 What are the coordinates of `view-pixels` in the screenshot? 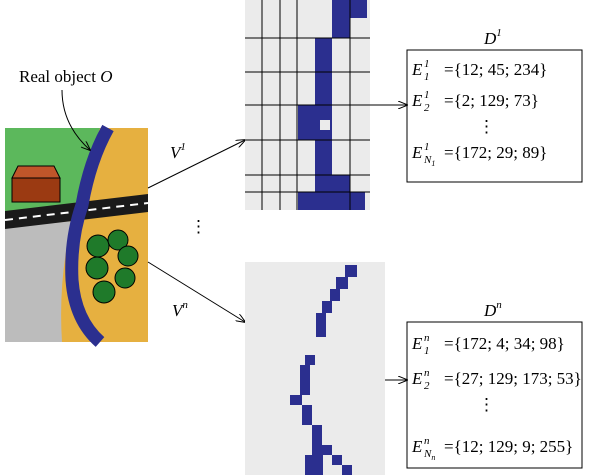 It's located at (315, 368).